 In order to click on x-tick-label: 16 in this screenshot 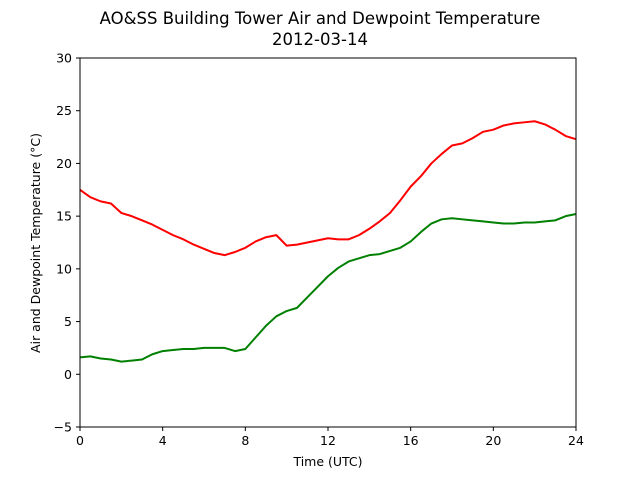, I will do `click(411, 440)`.